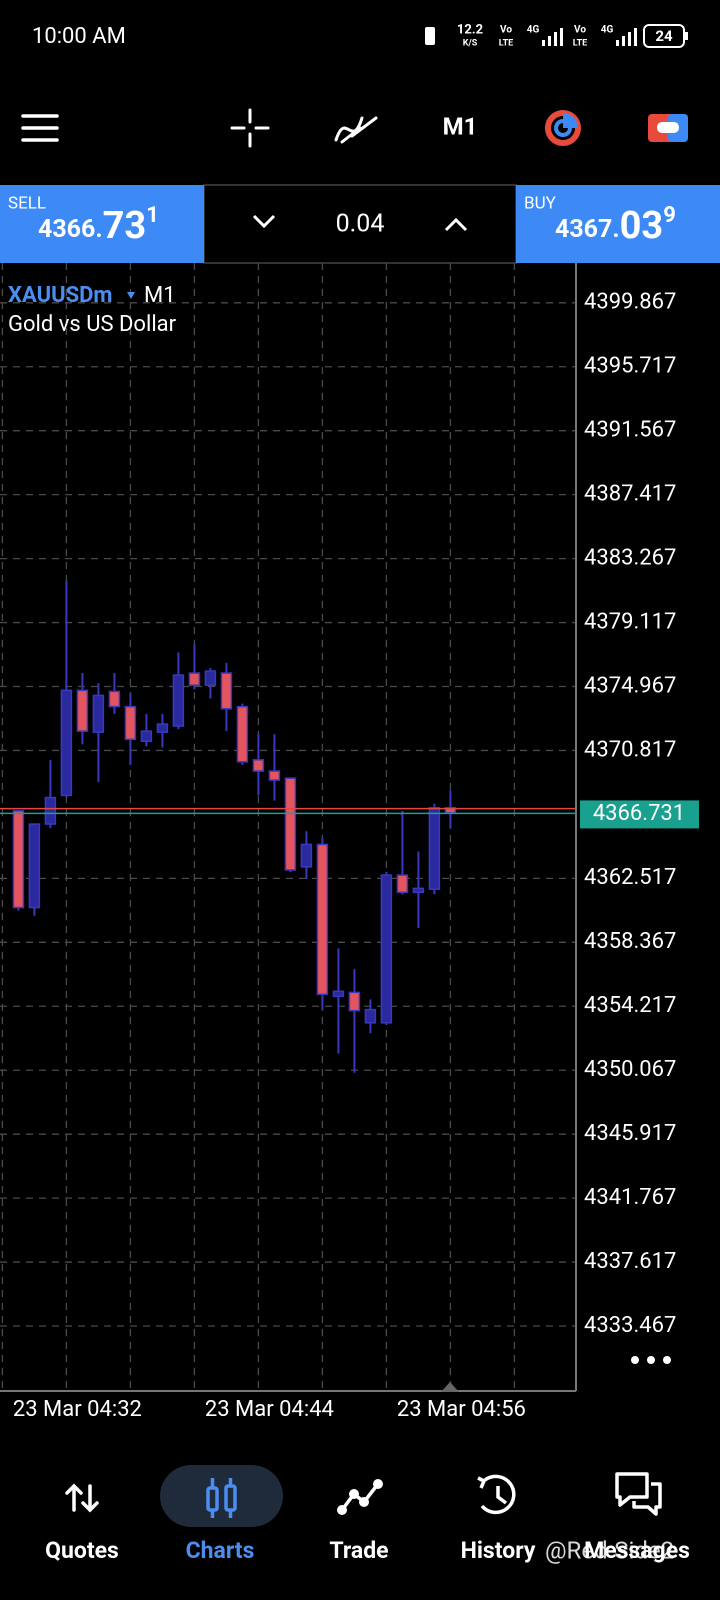 Image resolution: width=720 pixels, height=1600 pixels. Describe the element at coordinates (630, 493) in the screenshot. I see `y-tick-label: 4387.417` at that location.